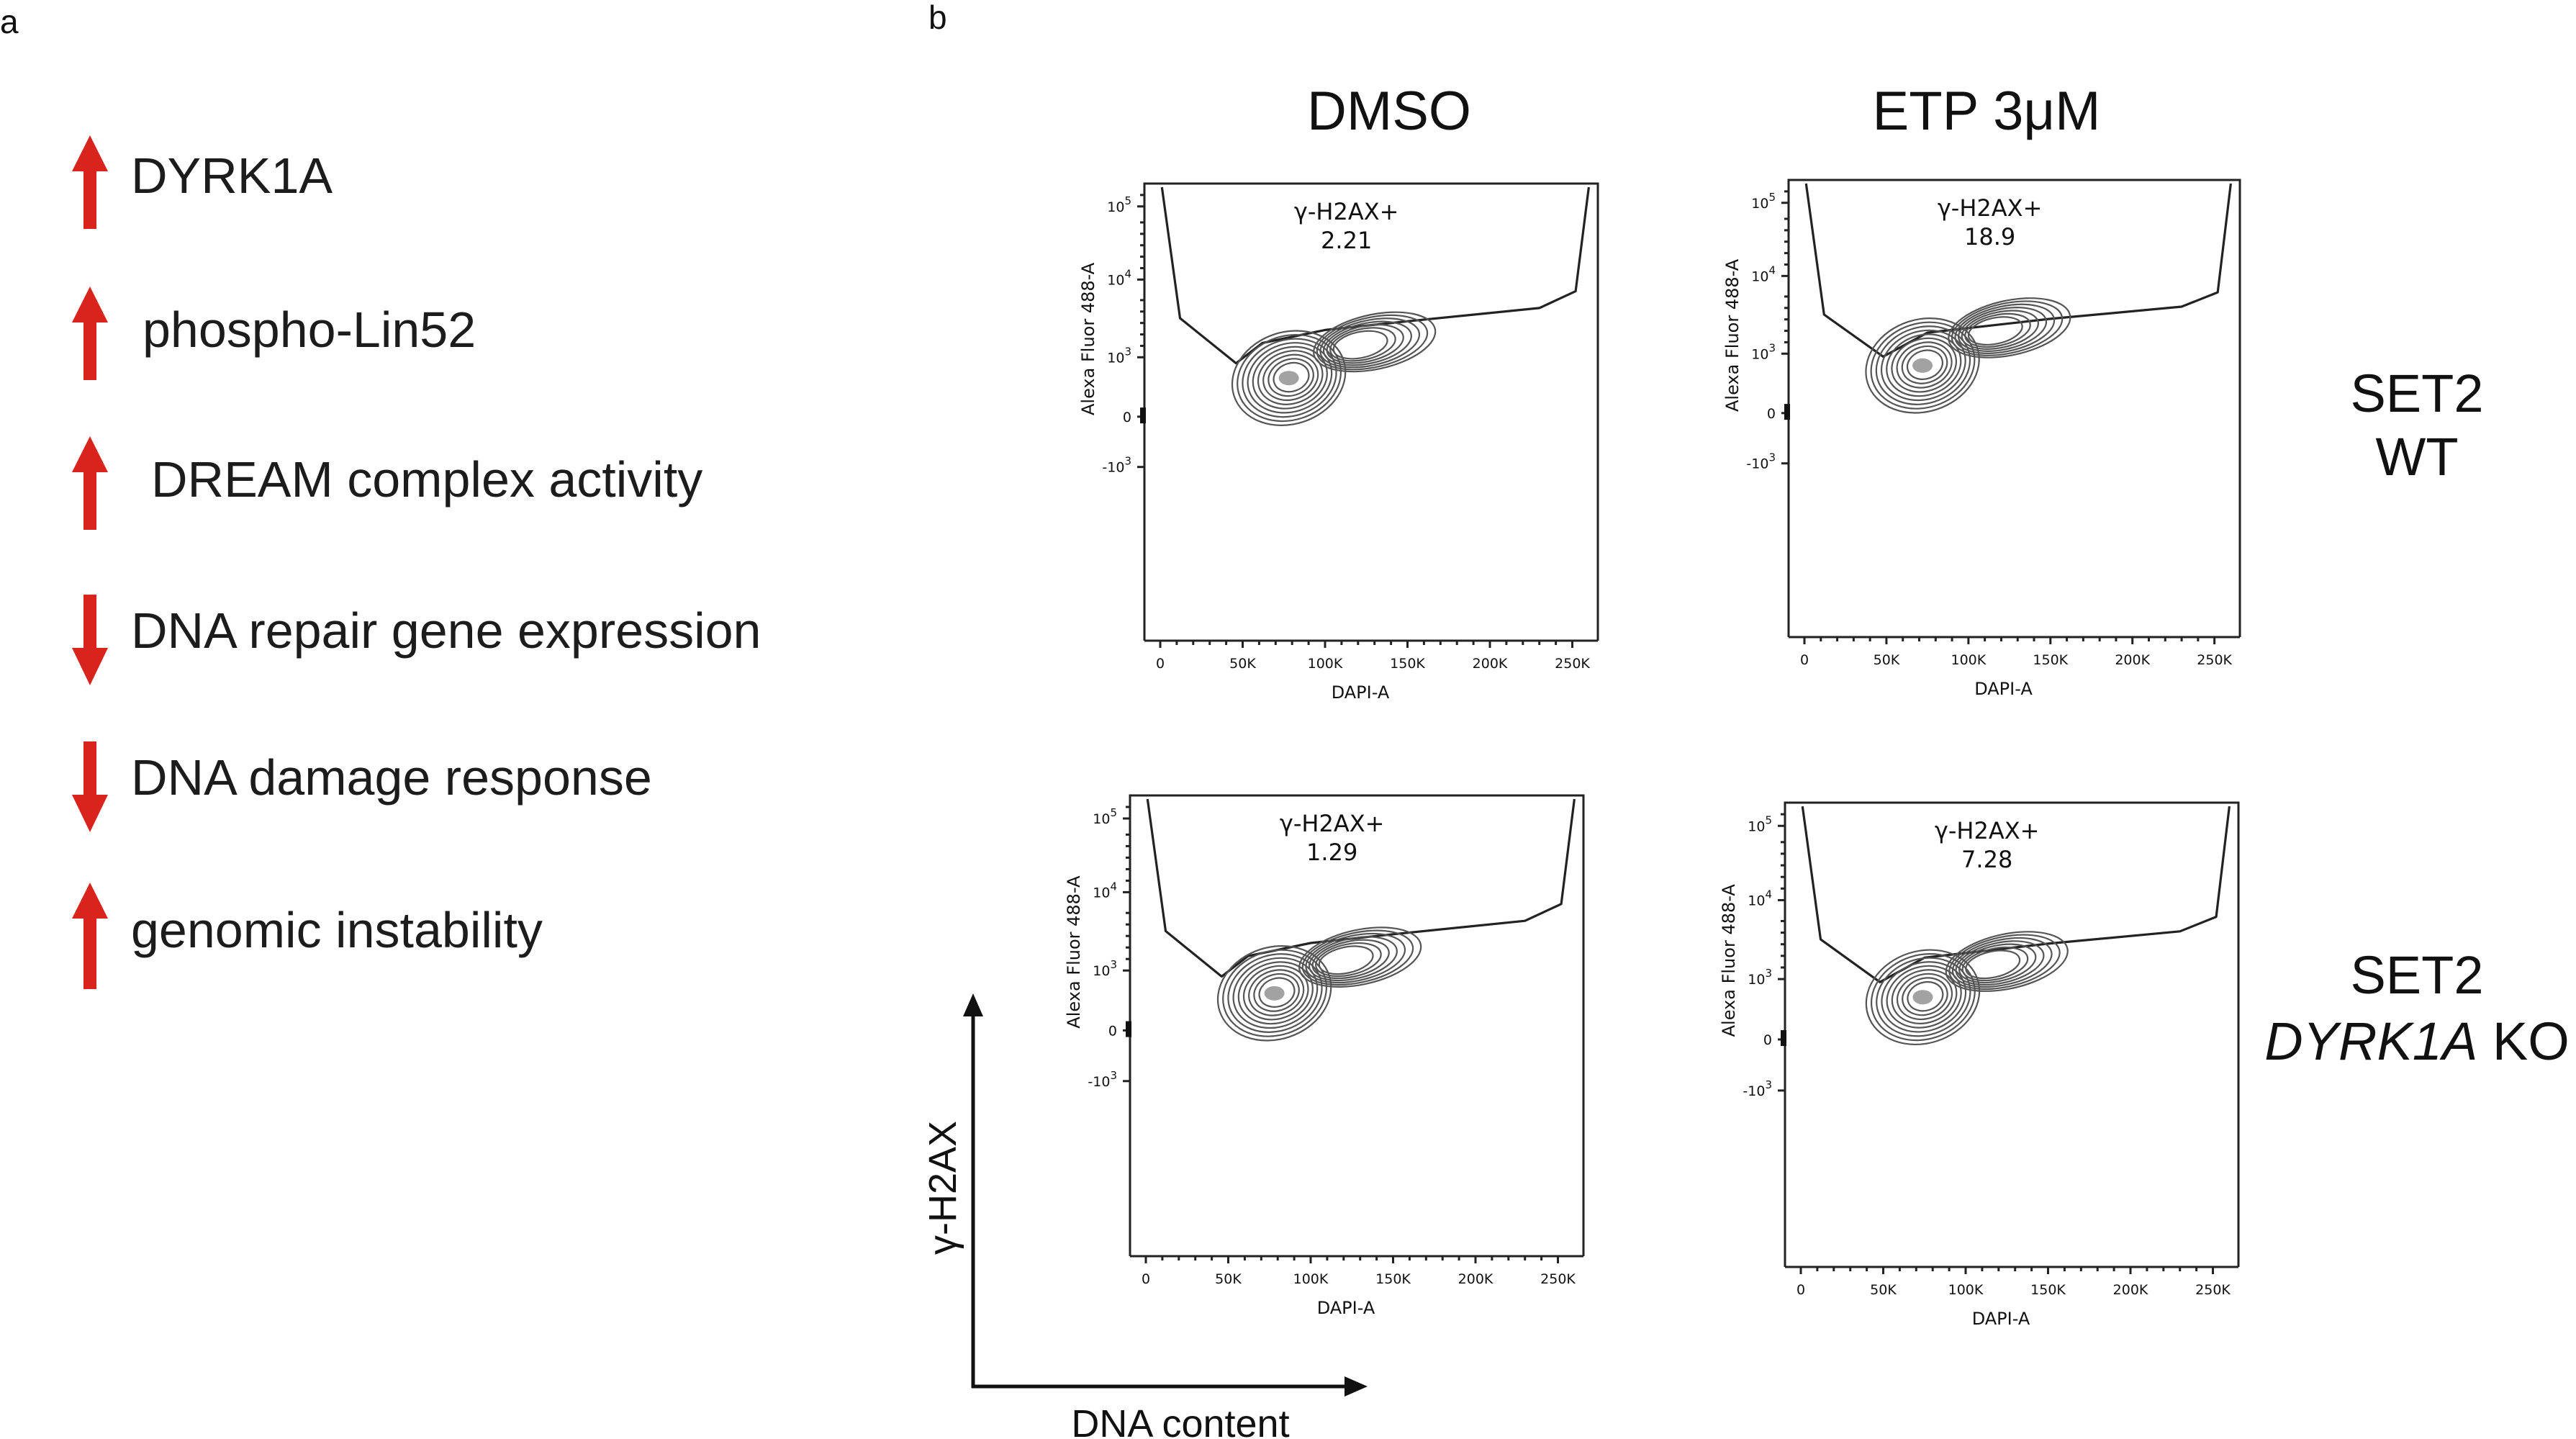 Image resolution: width=2576 pixels, height=1439 pixels. What do you see at coordinates (2531, 1041) in the screenshot?
I see `row-label-ko-suffix: KO` at bounding box center [2531, 1041].